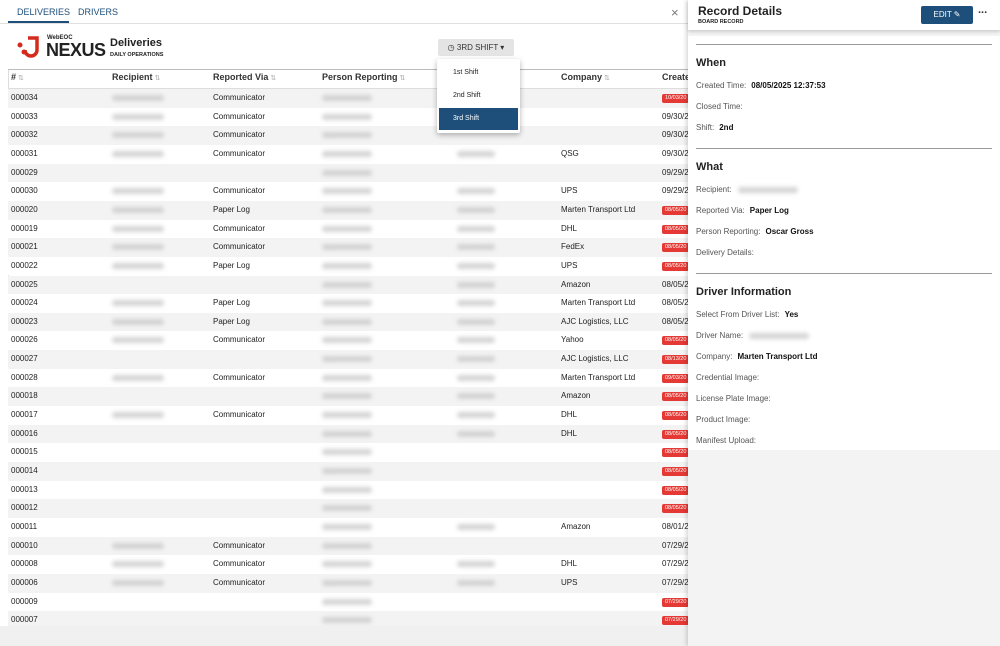 The height and width of the screenshot is (646, 1000). I want to click on column-header: Reported Via ⇅, so click(245, 77).